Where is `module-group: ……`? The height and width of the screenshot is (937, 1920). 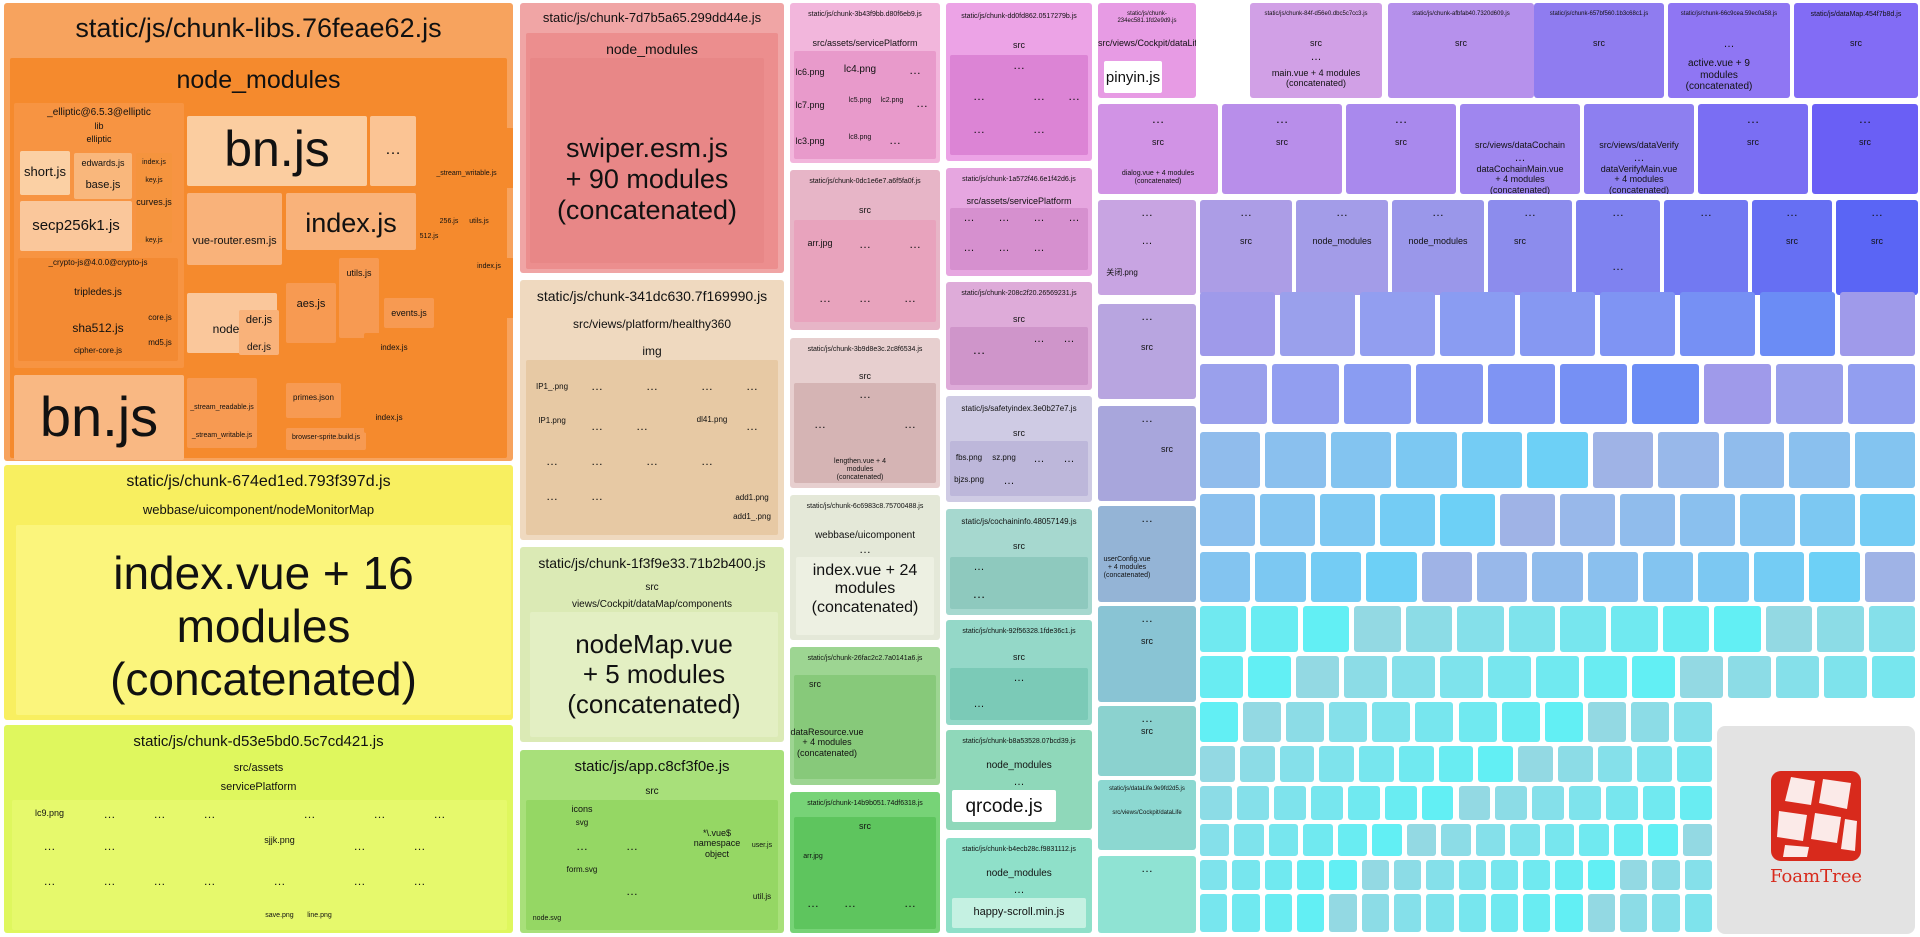
module-group: …… is located at coordinates (1019, 694).